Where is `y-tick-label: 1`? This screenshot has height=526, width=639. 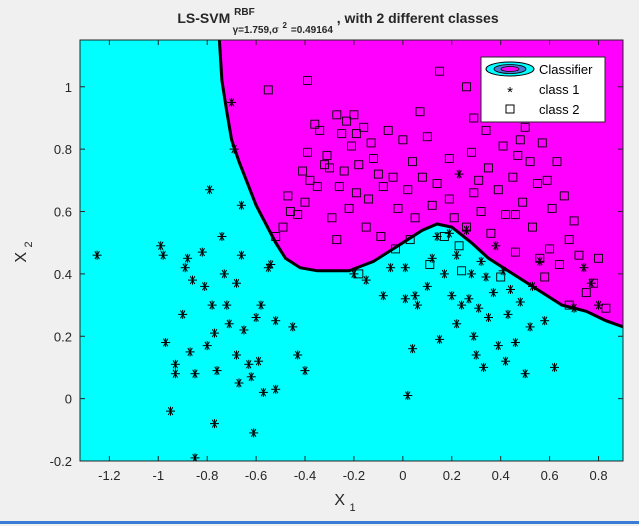 y-tick-label: 1 is located at coordinates (68, 87).